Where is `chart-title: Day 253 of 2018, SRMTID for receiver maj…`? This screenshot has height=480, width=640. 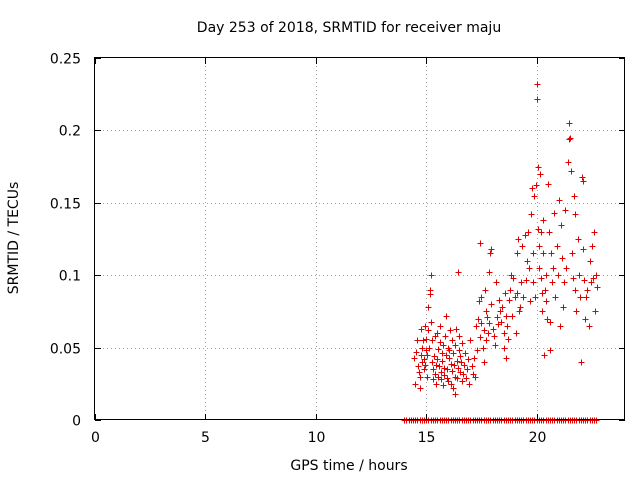 chart-title: Day 253 of 2018, SRMTID for receiver maj… is located at coordinates (349, 28).